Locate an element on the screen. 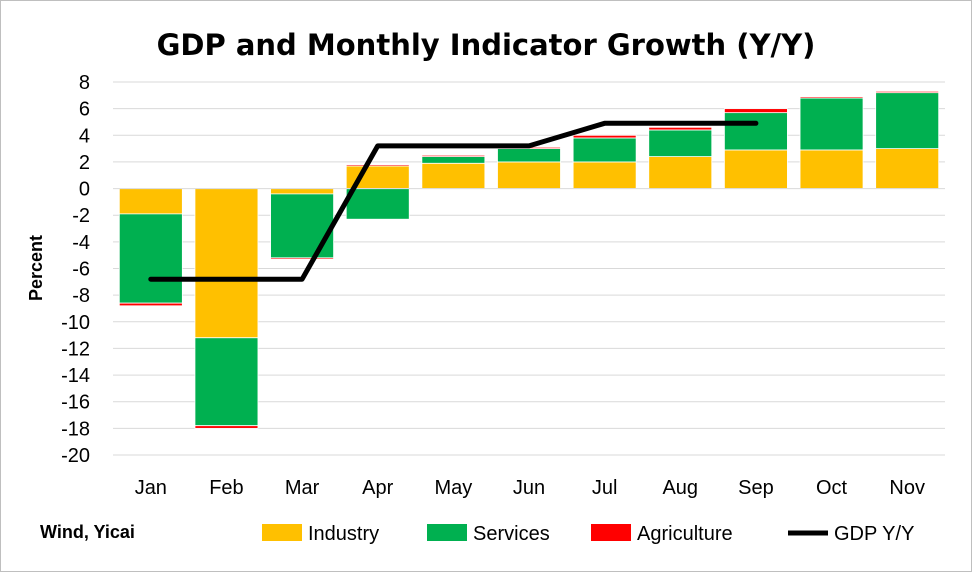 The image size is (972, 572). bar-services-oct is located at coordinates (831, 124).